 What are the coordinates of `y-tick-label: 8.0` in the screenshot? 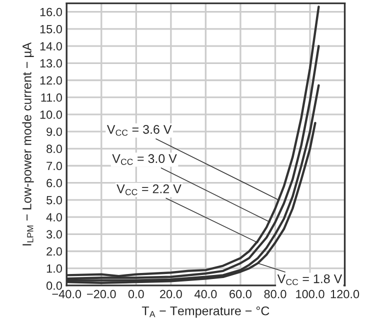 It's located at (54, 149).